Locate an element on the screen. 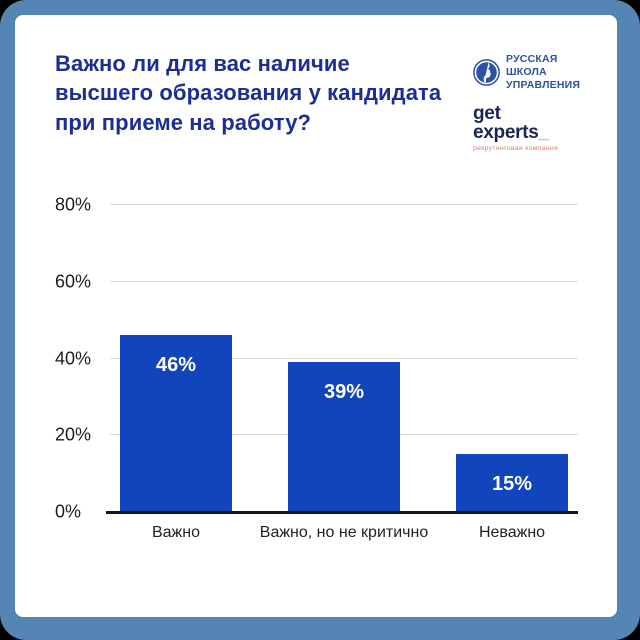 Image resolution: width=640 pixels, height=640 pixels. bar-value-label: 46% is located at coordinates (176, 365).